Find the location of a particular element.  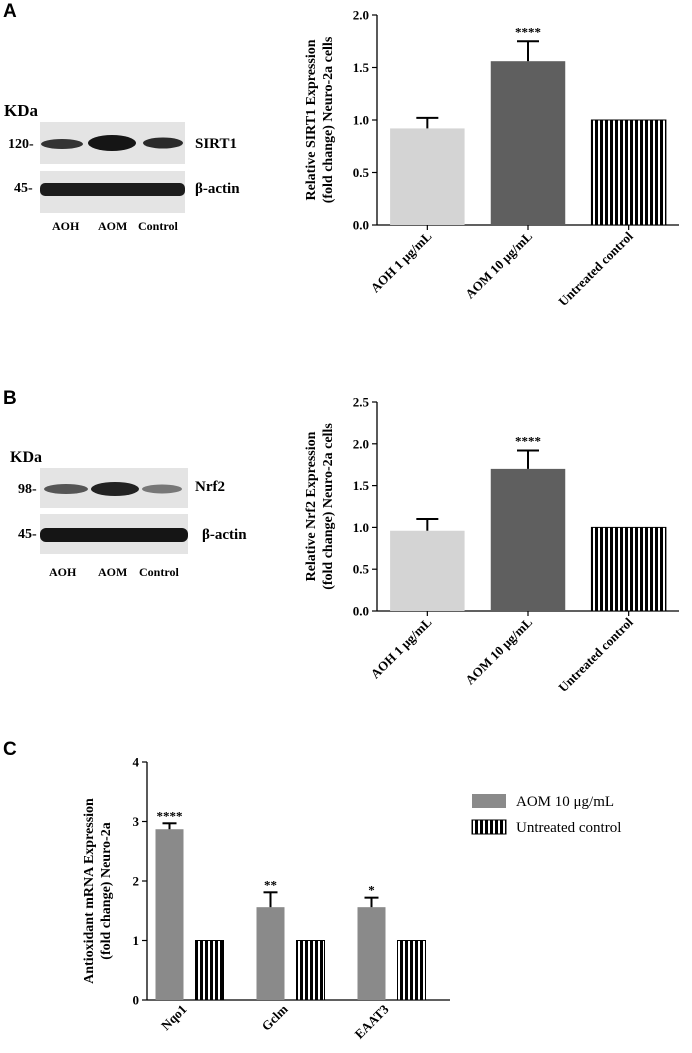

y-tick-label: 4 is located at coordinates (136, 762).